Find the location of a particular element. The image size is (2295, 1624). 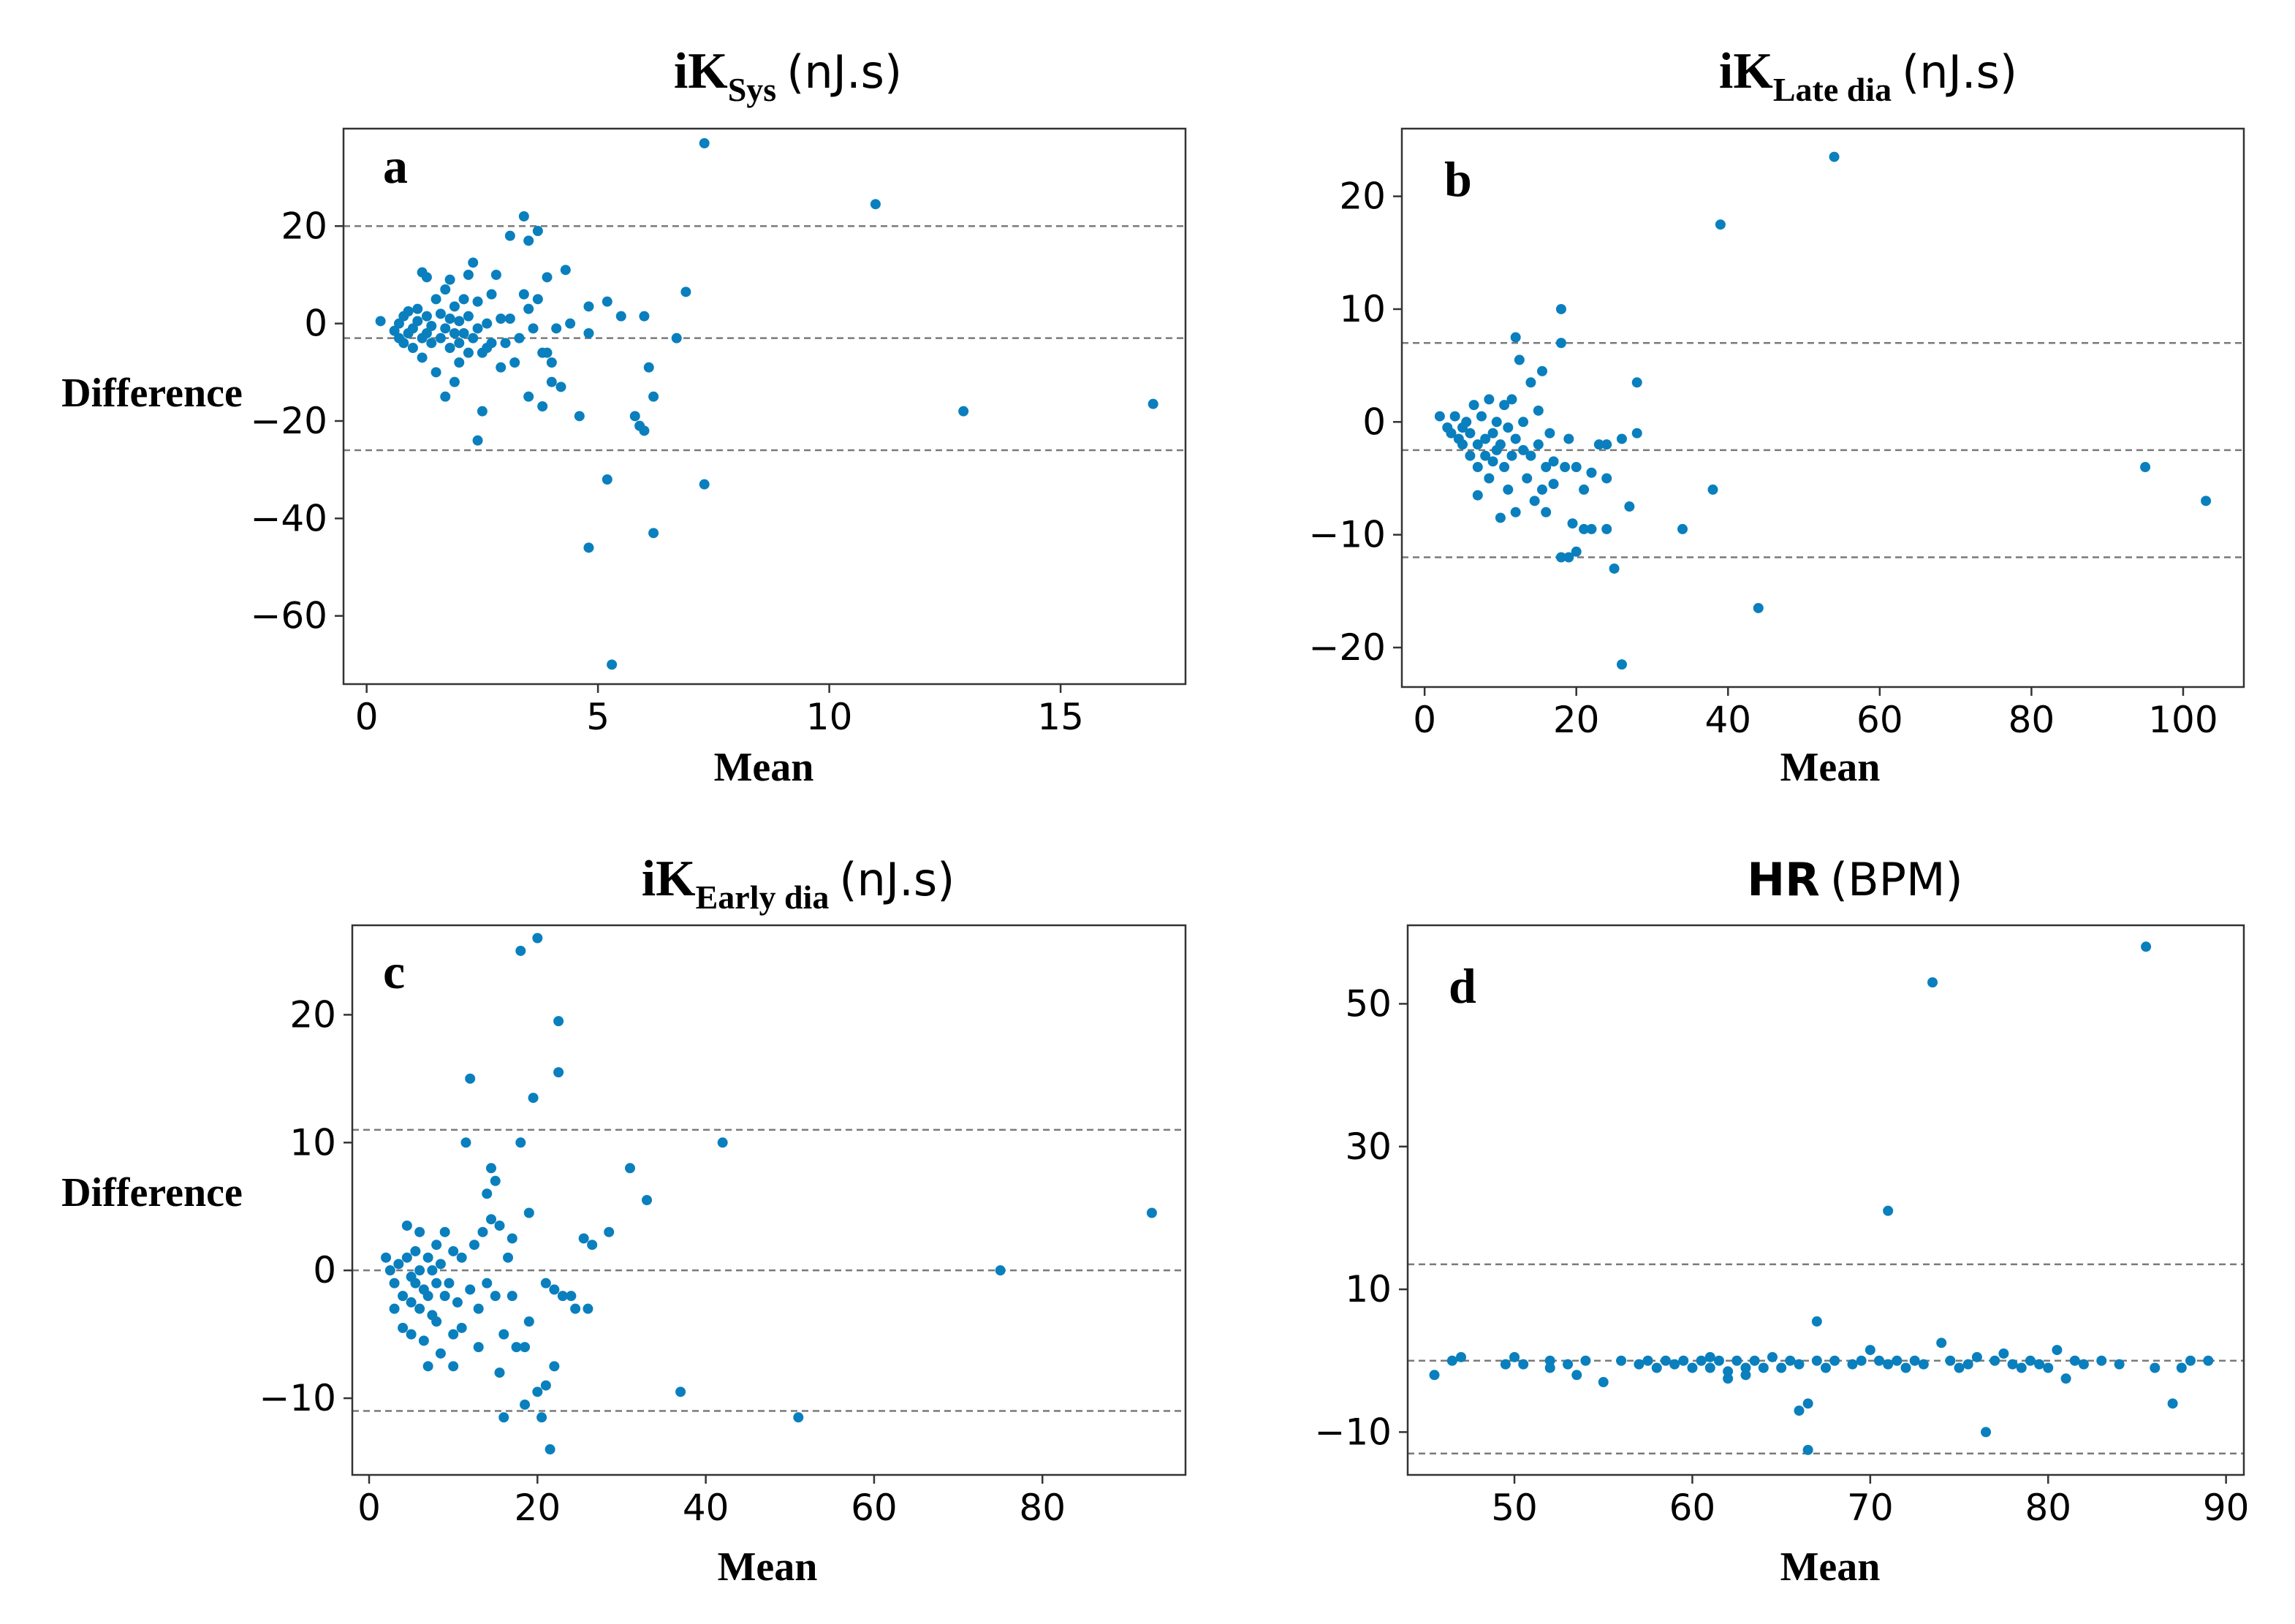

panel-a-title: iKSys (nJ.s) is located at coordinates (788, 76).